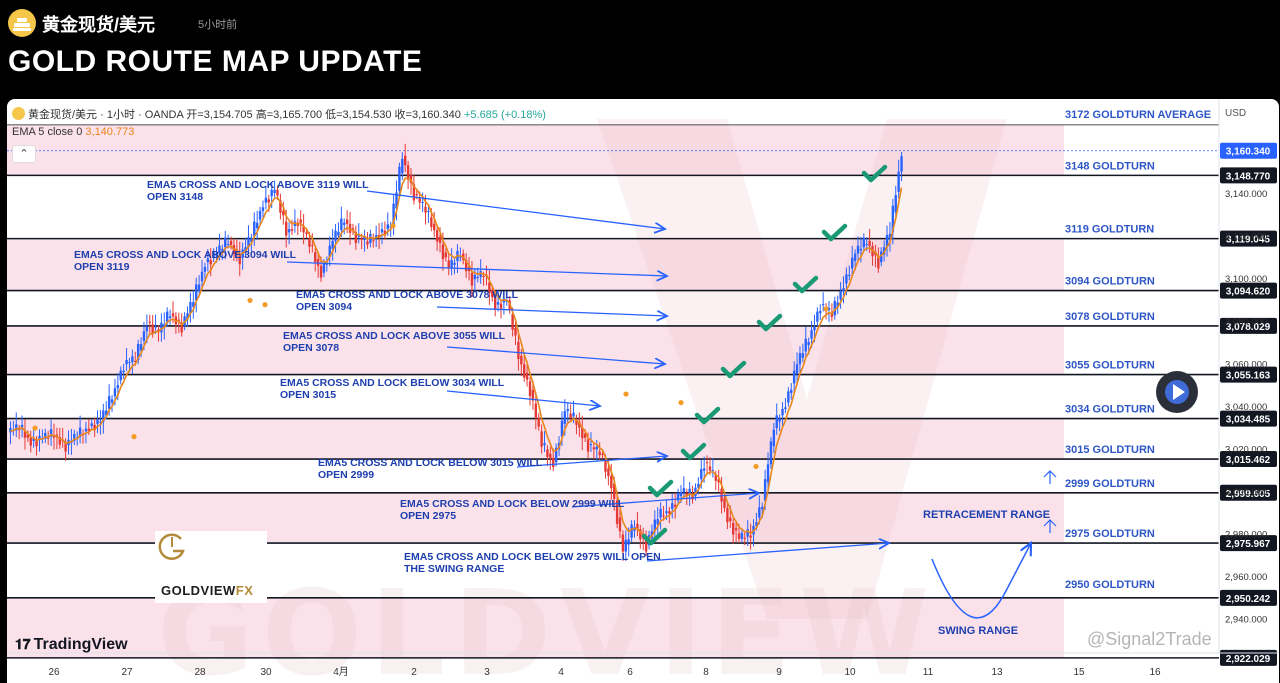  What do you see at coordinates (23, 644) in the screenshot?
I see `tradingview-icon: 𝟏𝟕` at bounding box center [23, 644].